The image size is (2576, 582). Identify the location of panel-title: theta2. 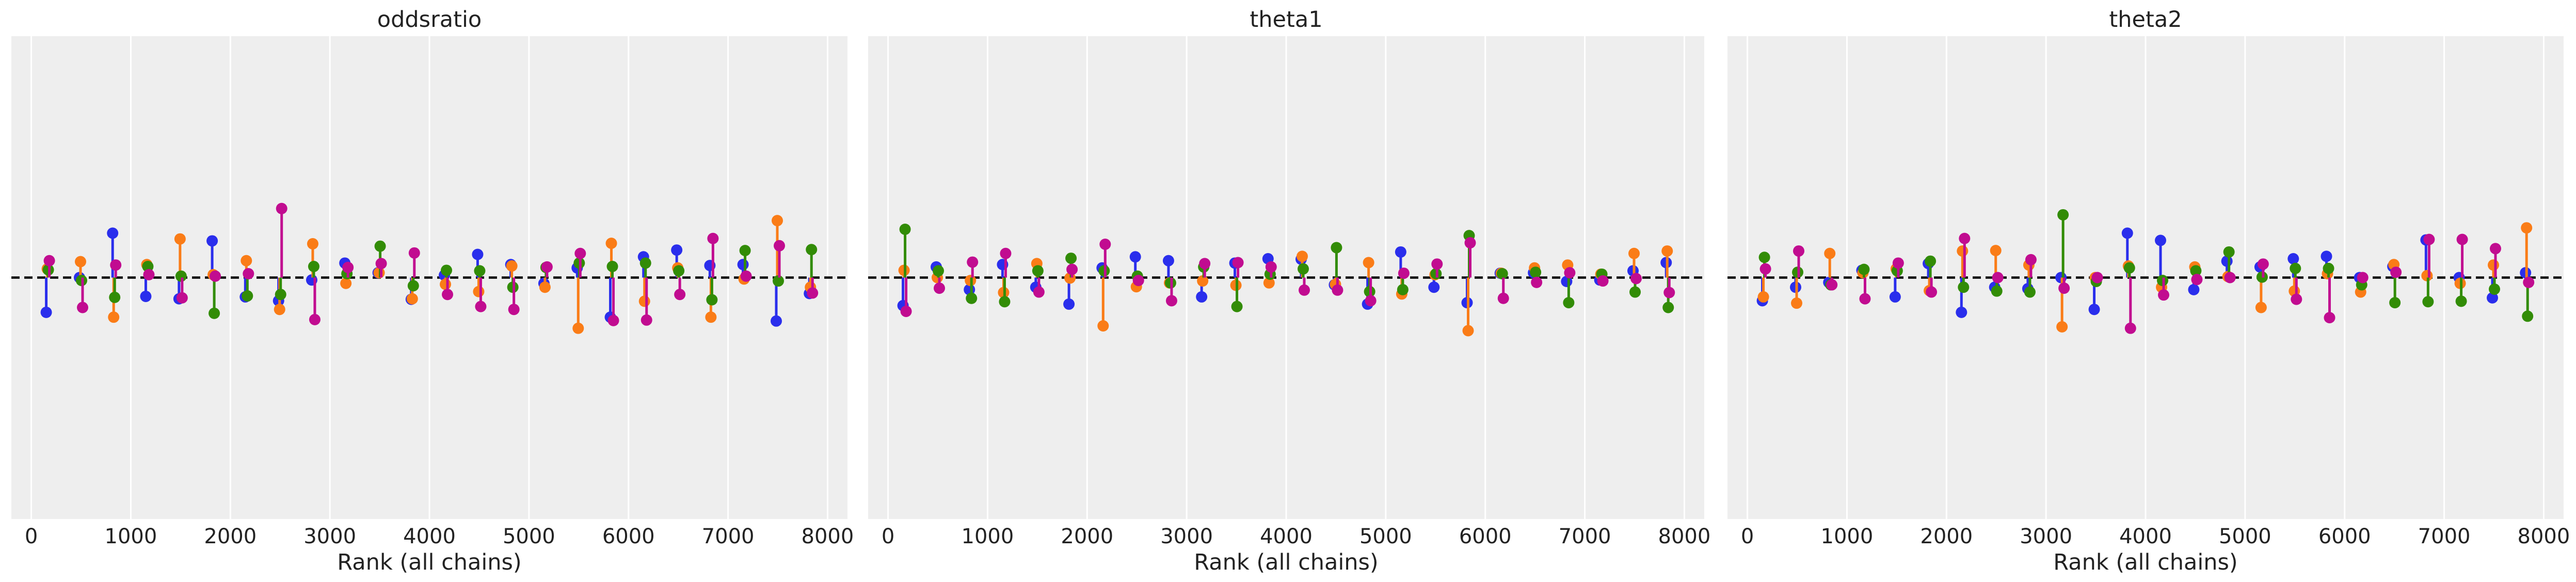
(2145, 20).